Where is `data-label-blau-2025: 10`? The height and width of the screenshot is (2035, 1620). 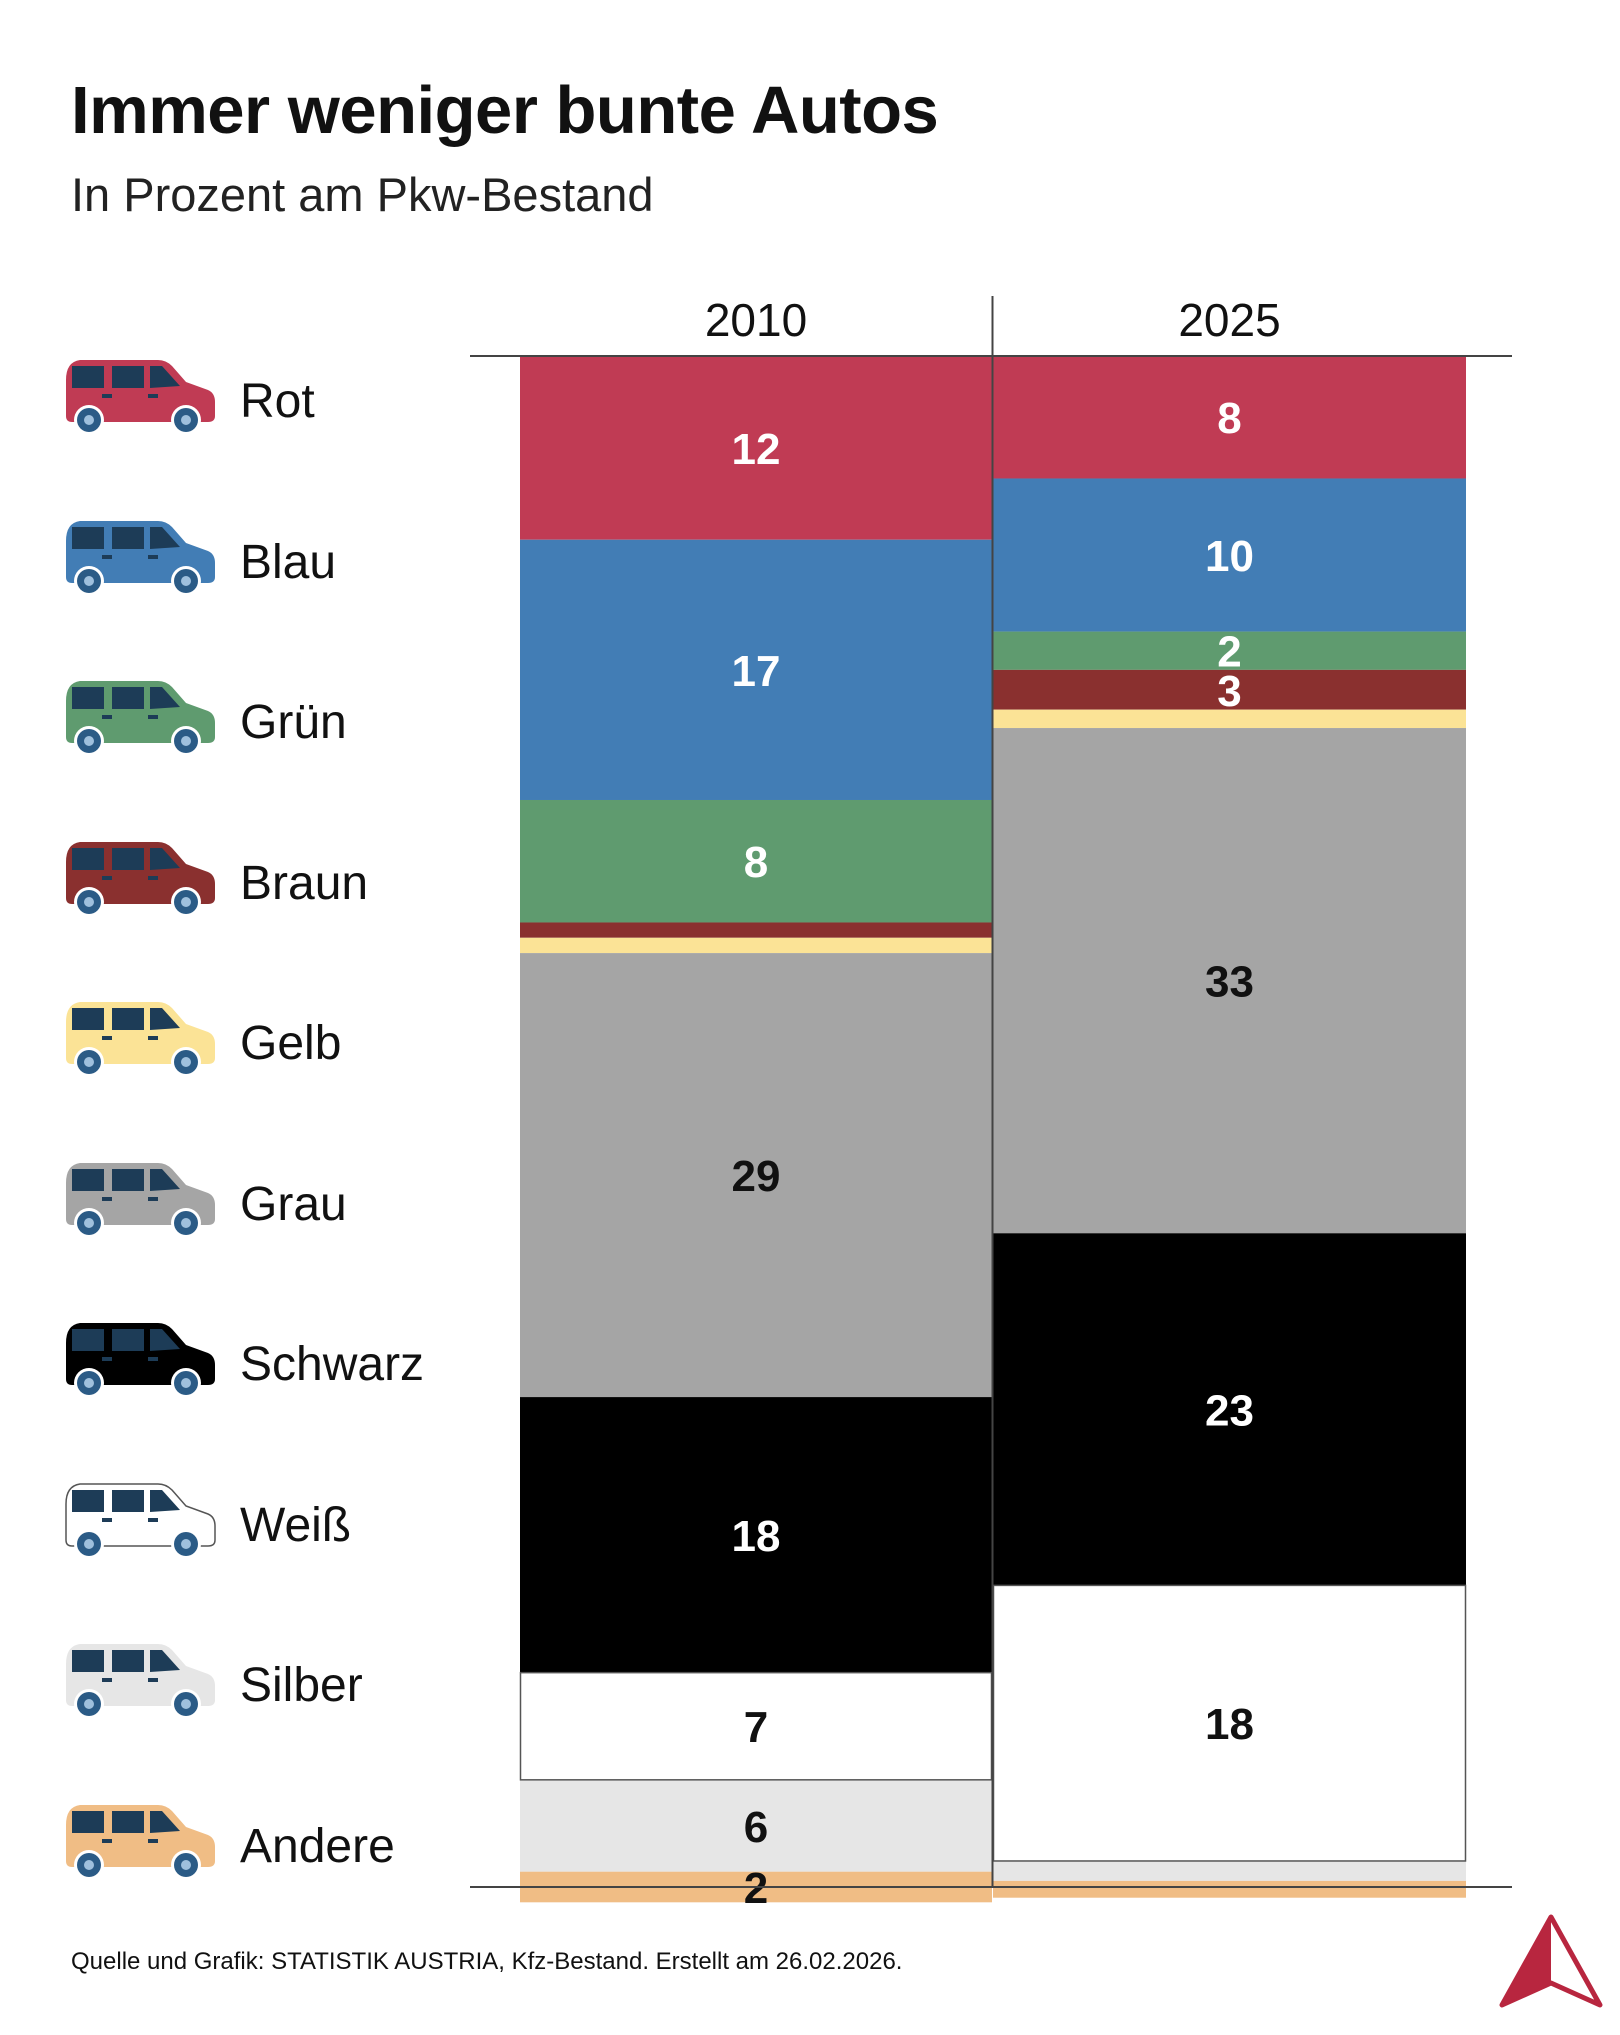 data-label-blau-2025: 10 is located at coordinates (1229, 556).